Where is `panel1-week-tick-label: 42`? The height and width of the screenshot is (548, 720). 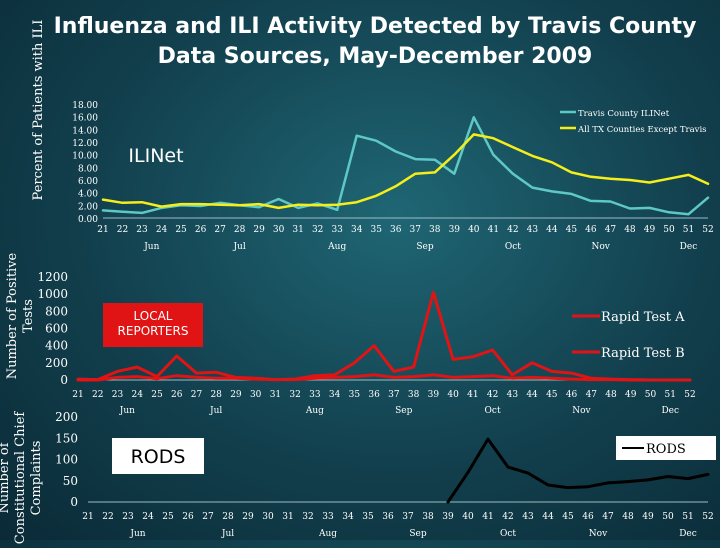 panel1-week-tick-label: 42 is located at coordinates (512, 230).